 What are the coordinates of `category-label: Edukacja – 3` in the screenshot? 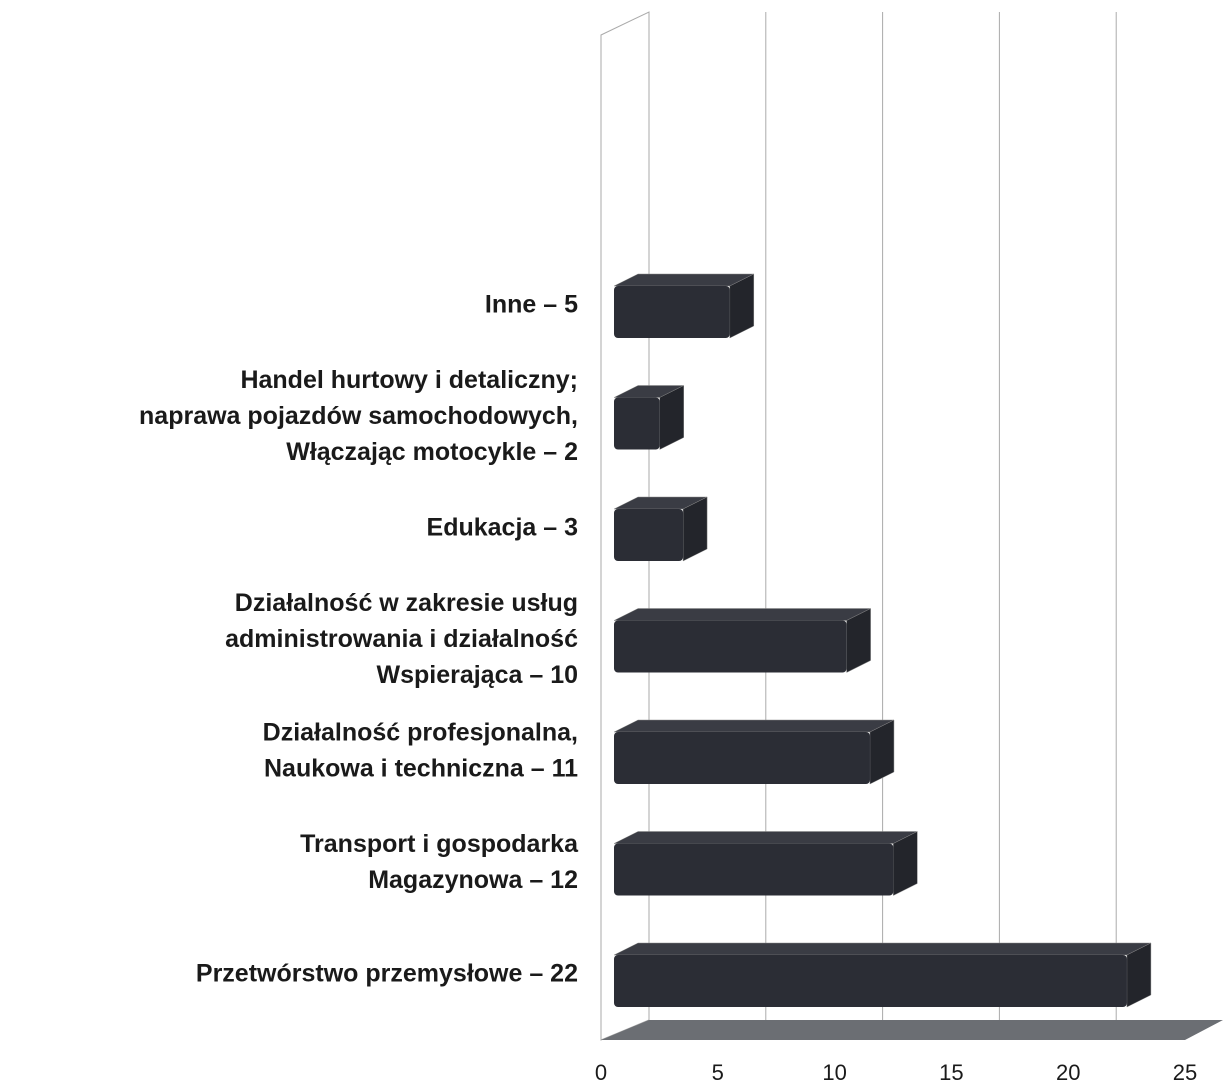 It's located at (502, 528).